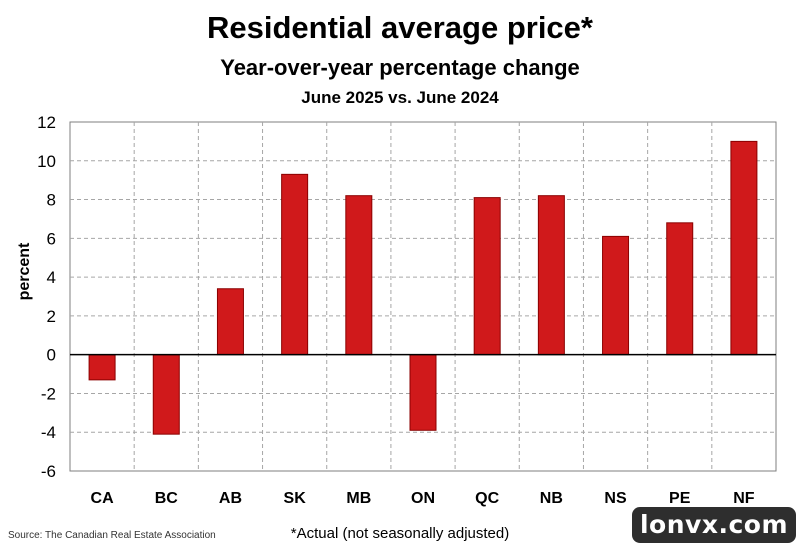 The width and height of the screenshot is (800, 548). I want to click on bar-ab, so click(230, 322).